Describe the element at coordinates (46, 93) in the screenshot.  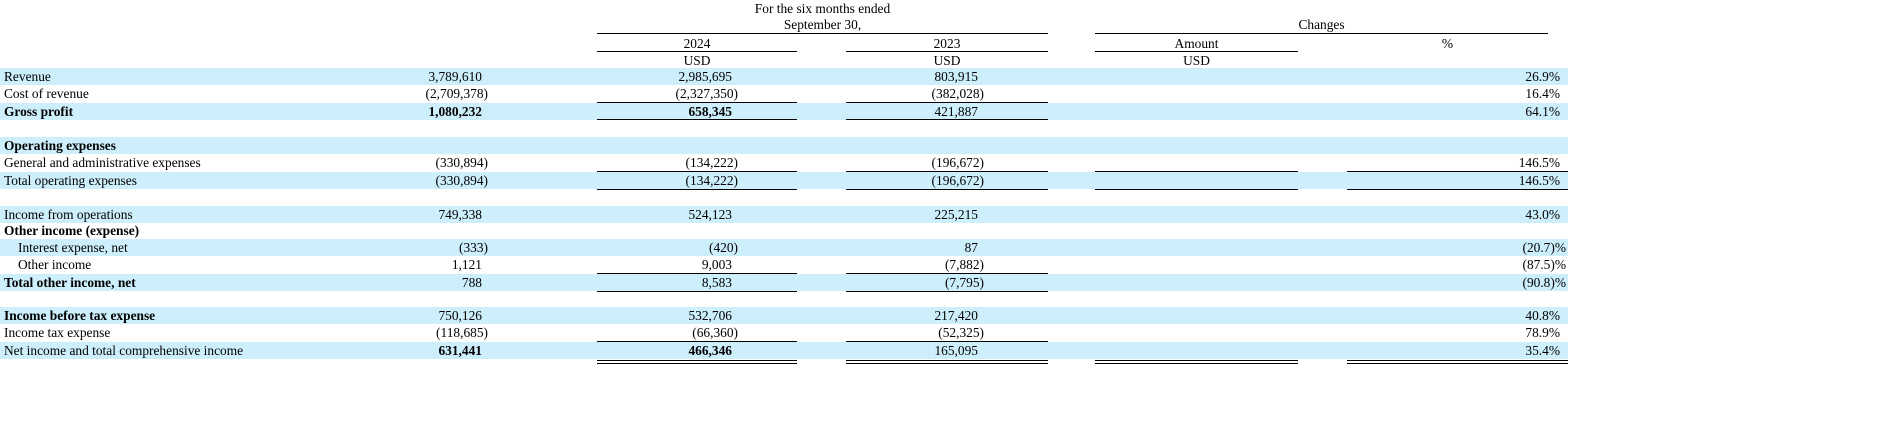
I see `row-label: Cost of revenue` at that location.